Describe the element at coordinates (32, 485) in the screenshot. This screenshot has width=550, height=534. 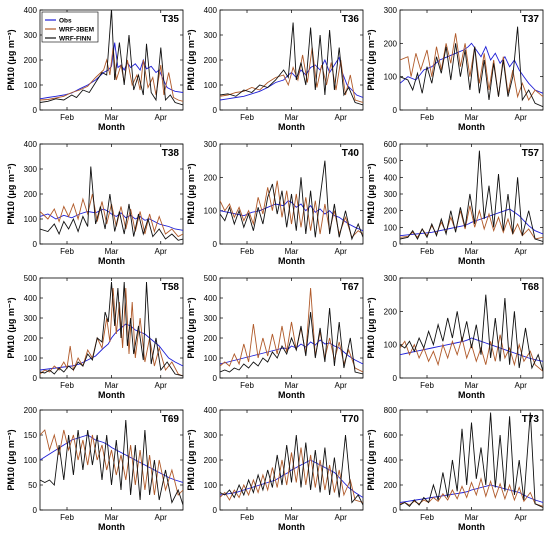
I see `y-tick-label: 50` at that location.